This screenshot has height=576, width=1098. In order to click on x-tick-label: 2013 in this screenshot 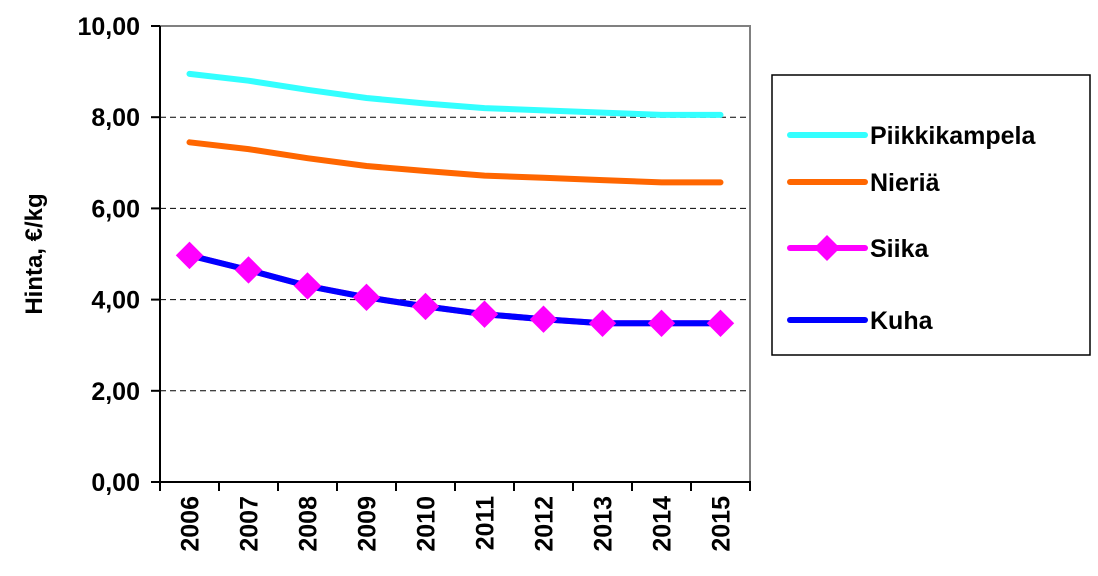, I will do `click(604, 524)`.